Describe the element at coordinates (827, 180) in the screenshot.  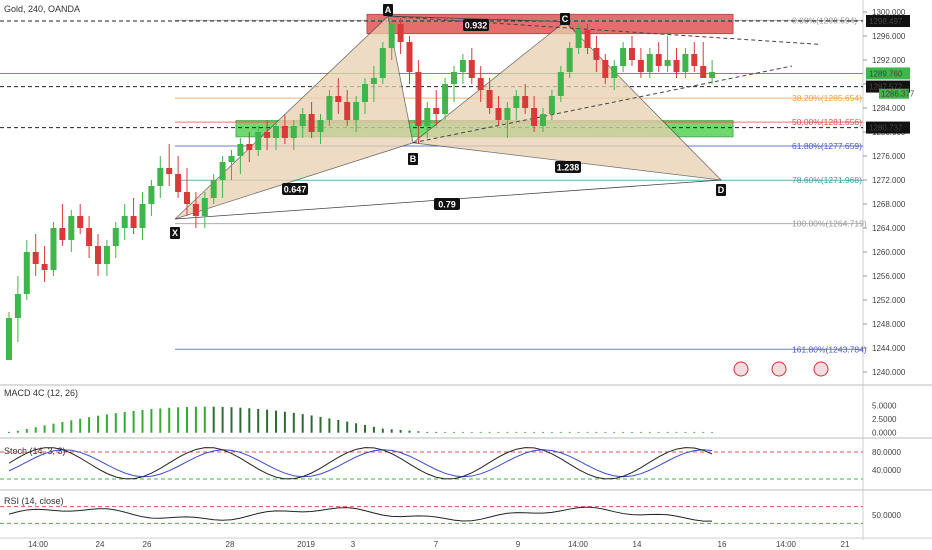
I see `fib-level-label: 78.60%(1271.968)` at that location.